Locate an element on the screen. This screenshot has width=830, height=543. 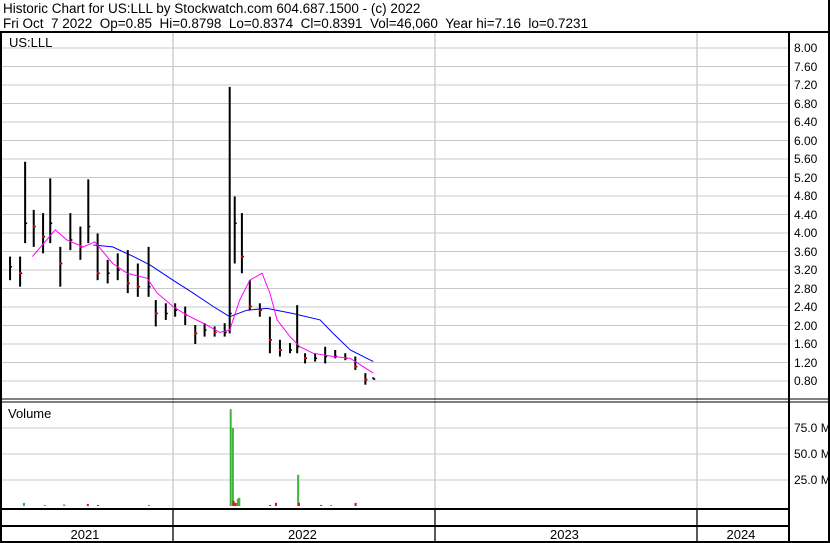
price-tick-label: 7.20 is located at coordinates (806, 85).